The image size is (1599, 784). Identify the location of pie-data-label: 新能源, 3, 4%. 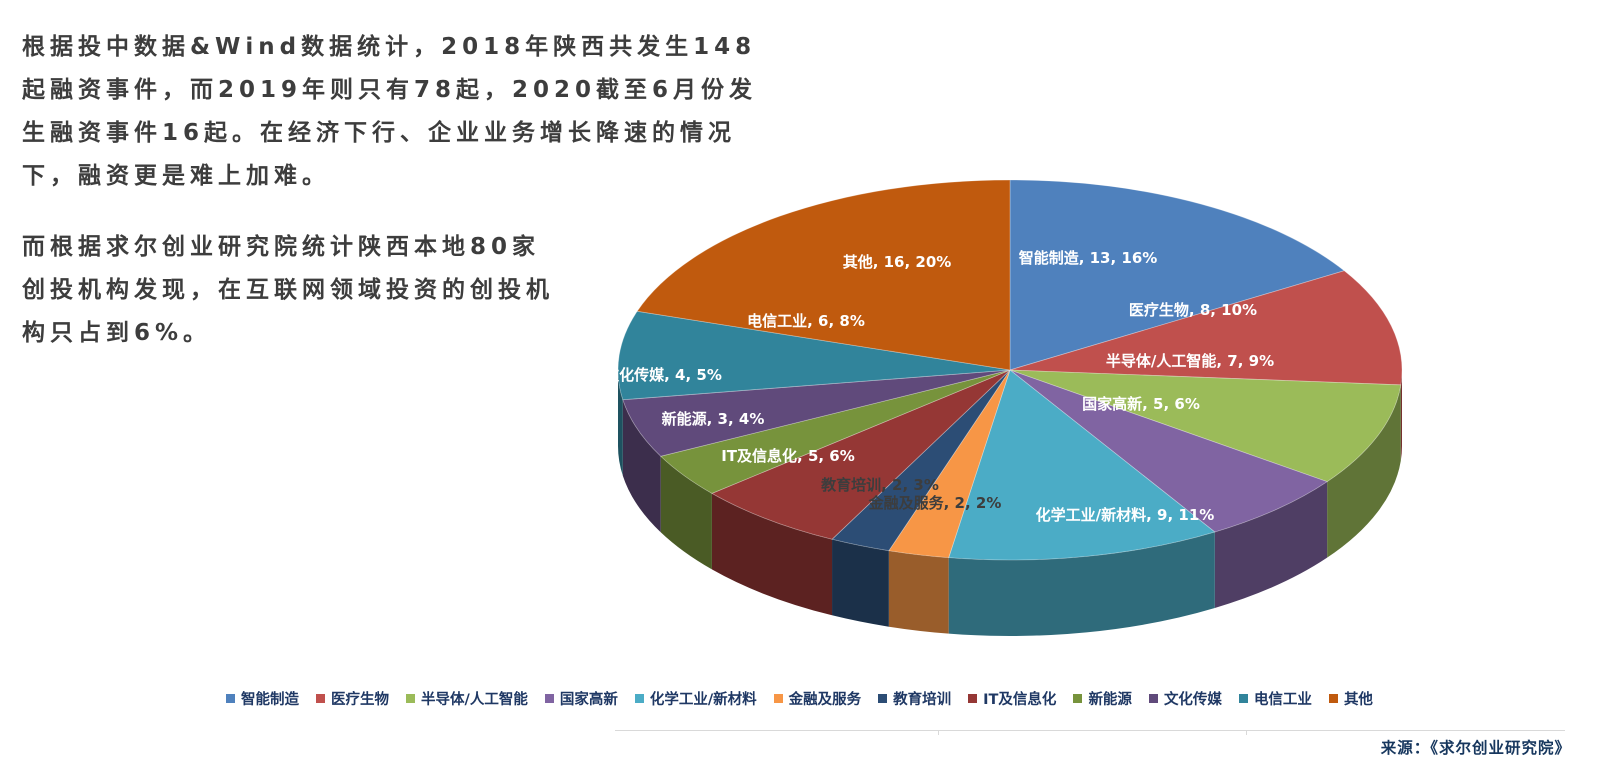
(713, 419).